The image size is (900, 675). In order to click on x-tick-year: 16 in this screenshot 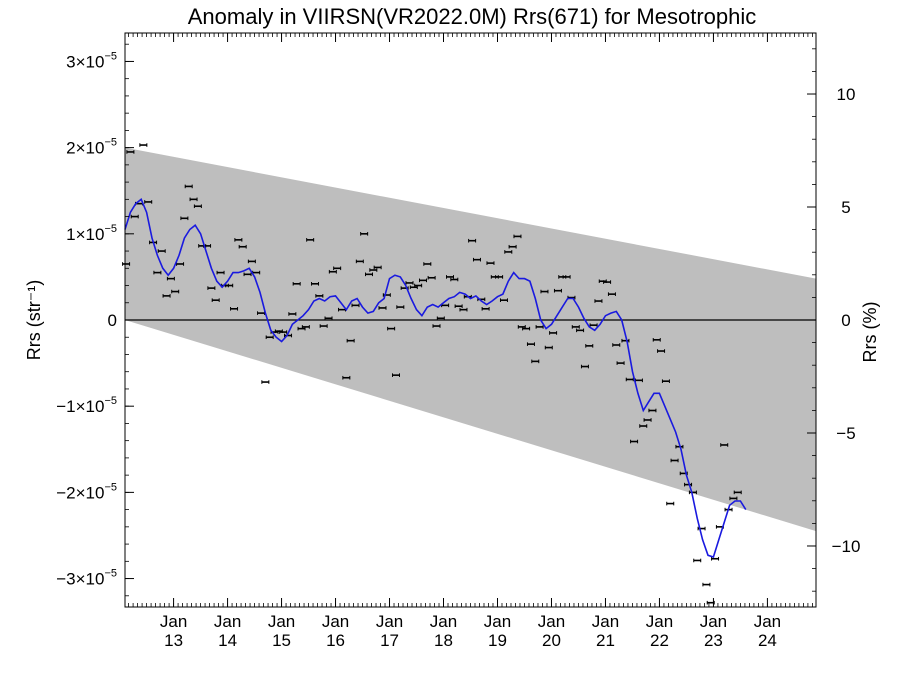, I will do `click(335, 640)`.